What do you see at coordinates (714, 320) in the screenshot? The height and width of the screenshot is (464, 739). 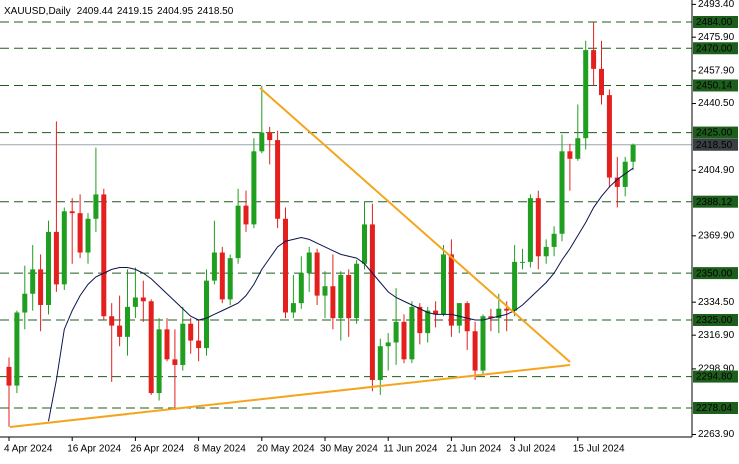 I see `level-label: 2325.00` at bounding box center [714, 320].